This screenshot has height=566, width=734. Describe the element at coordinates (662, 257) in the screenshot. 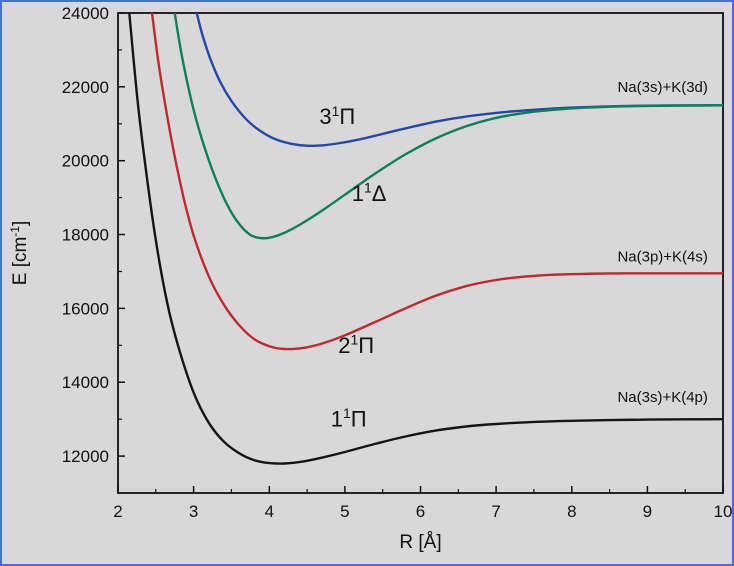

I see `asymptote-label: Na(3p)+K(4s)` at that location.